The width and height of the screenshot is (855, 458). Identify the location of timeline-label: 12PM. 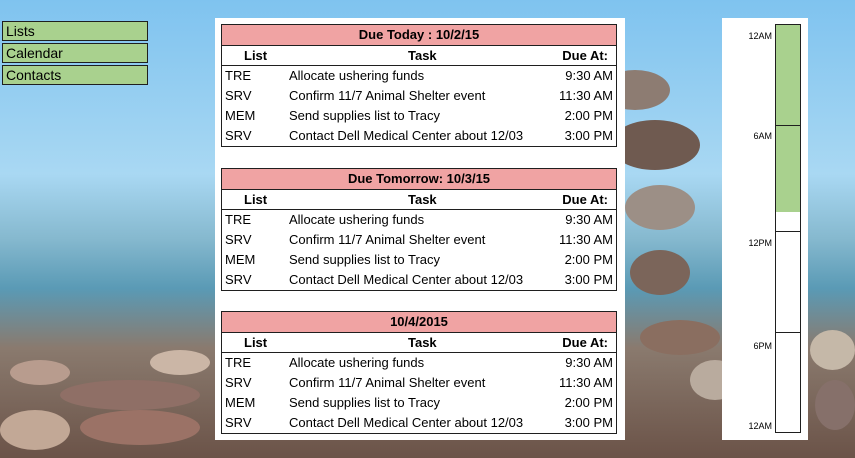
(760, 243).